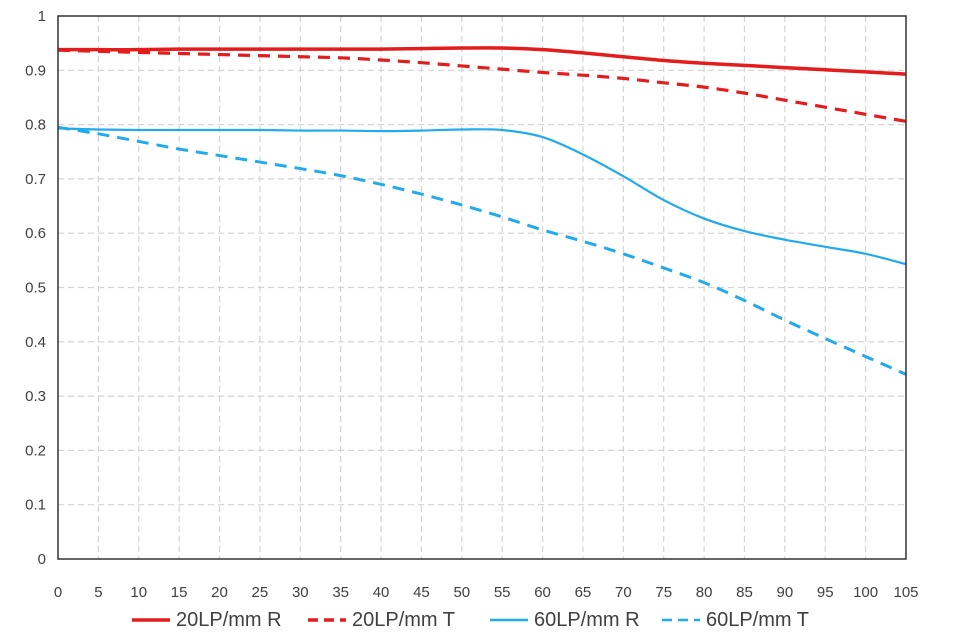  What do you see at coordinates (704, 592) in the screenshot?
I see `x-tick-label: 80` at bounding box center [704, 592].